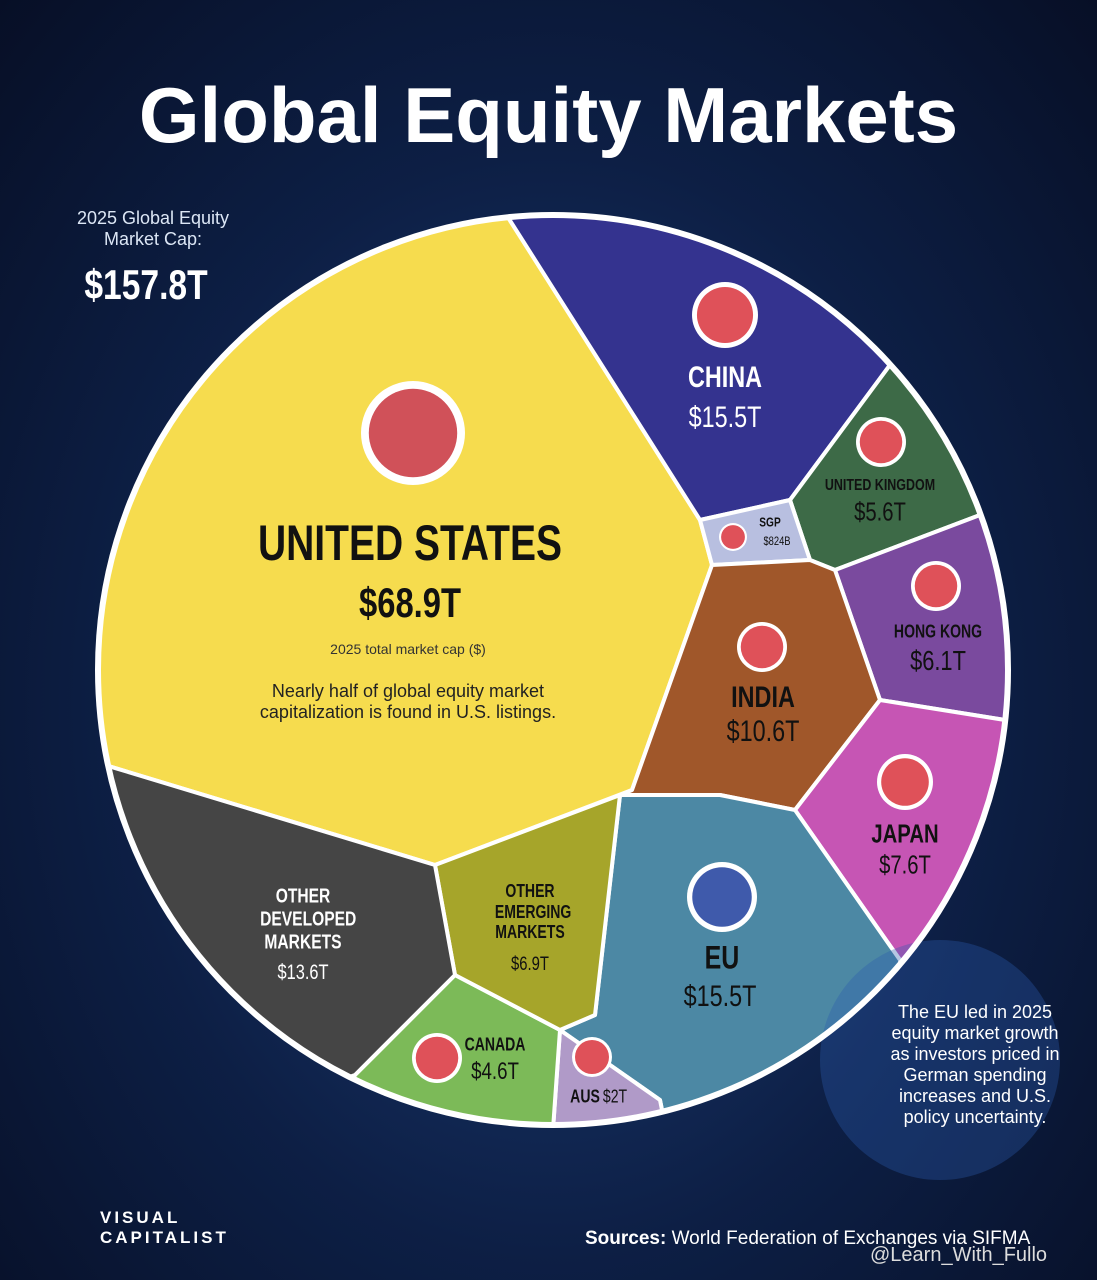  What do you see at coordinates (408, 649) in the screenshot?
I see `us-subtitle: 2025 total market cap ($)` at bounding box center [408, 649].